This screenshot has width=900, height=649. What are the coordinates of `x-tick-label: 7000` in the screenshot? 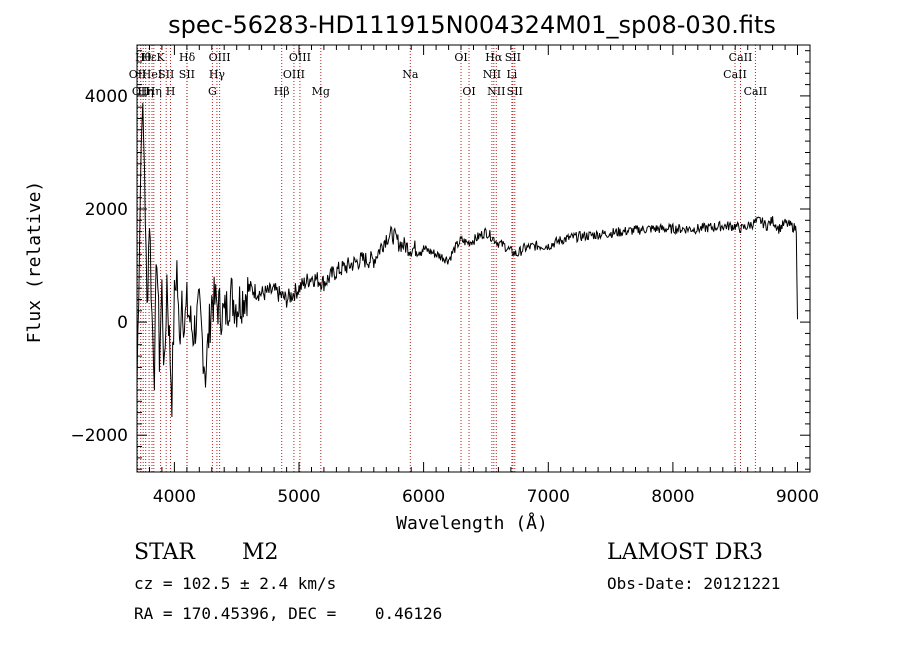 It's located at (548, 497).